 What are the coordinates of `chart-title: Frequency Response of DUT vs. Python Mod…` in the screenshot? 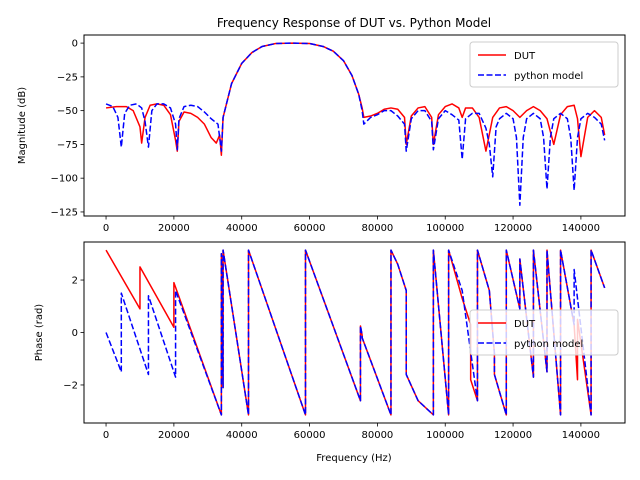 It's located at (354, 23).